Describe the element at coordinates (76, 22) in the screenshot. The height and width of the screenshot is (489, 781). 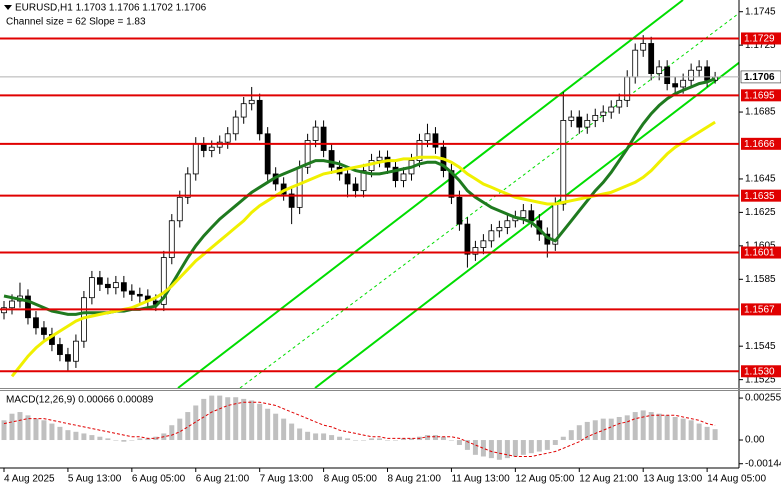
I see `chart-subtitle: Channel size = 62 Slope = 1.83` at that location.